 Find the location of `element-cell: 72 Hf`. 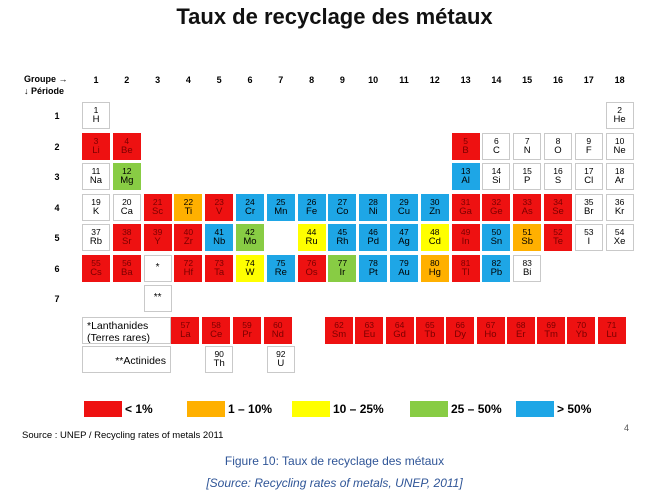

element-cell: 72 Hf is located at coordinates (188, 268).